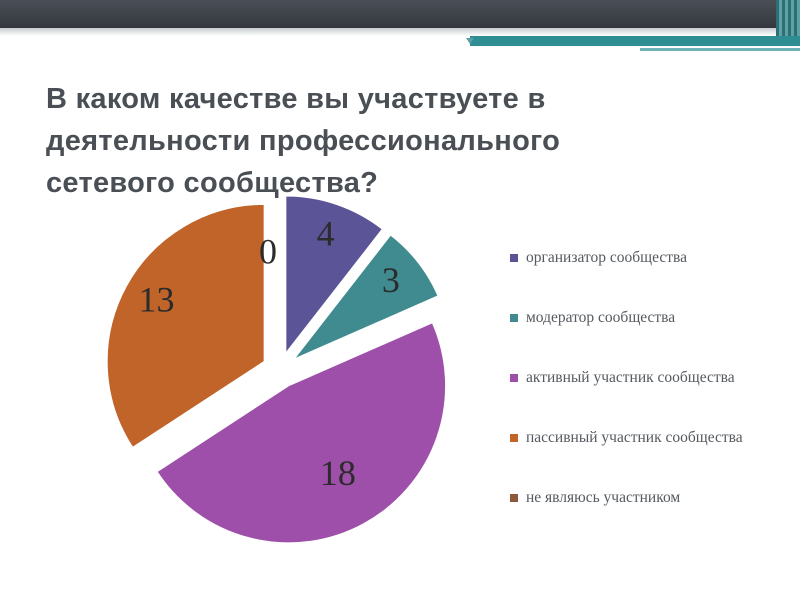  Describe the element at coordinates (720, 49) in the screenshot. I see `accent-line` at that location.